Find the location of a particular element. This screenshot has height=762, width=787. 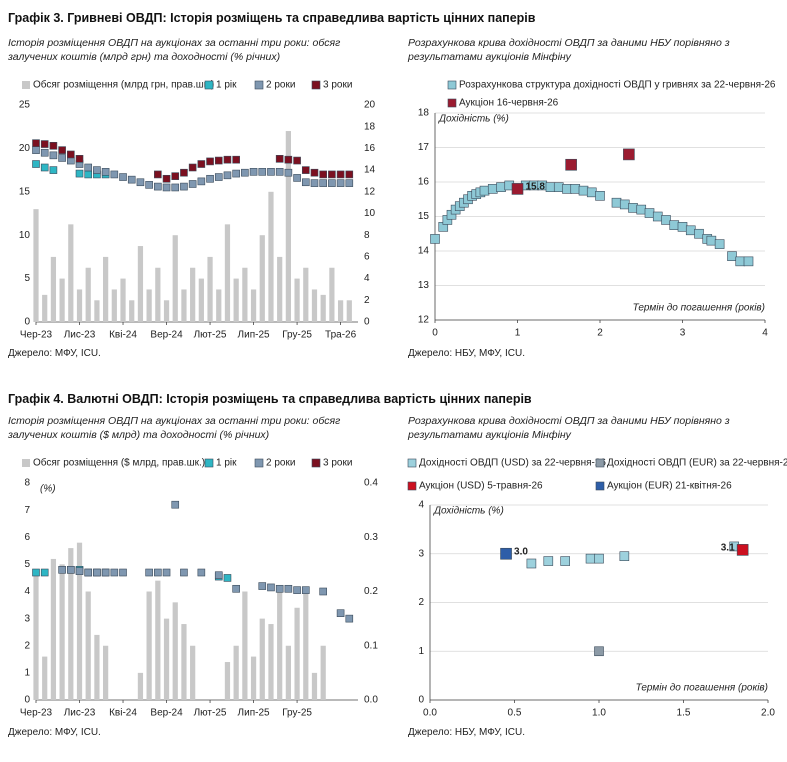

data-label: 3.1 is located at coordinates (728, 547).